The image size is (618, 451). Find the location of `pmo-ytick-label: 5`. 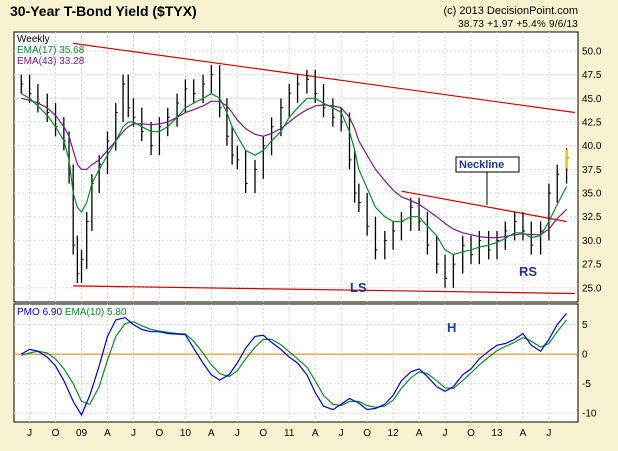

pmo-ytick-label: 5 is located at coordinates (585, 325).